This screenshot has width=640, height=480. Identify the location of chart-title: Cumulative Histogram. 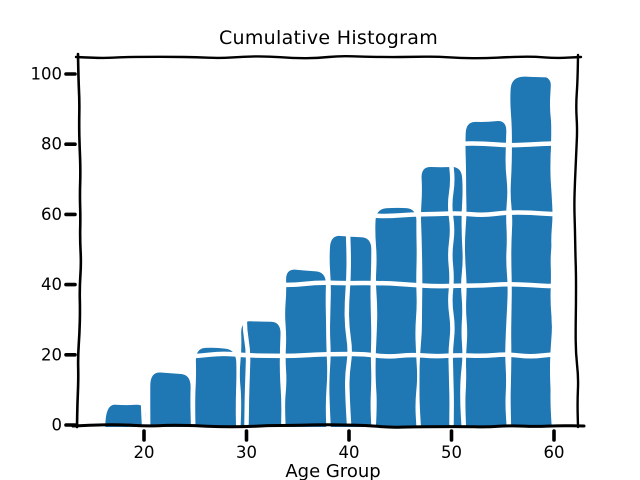
(328, 38).